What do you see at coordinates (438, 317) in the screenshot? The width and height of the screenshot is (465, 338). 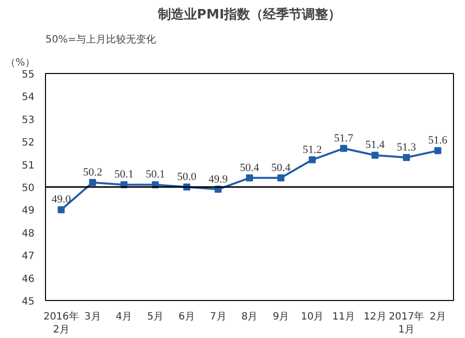 I see `x-tick-label: 2月` at bounding box center [438, 317].